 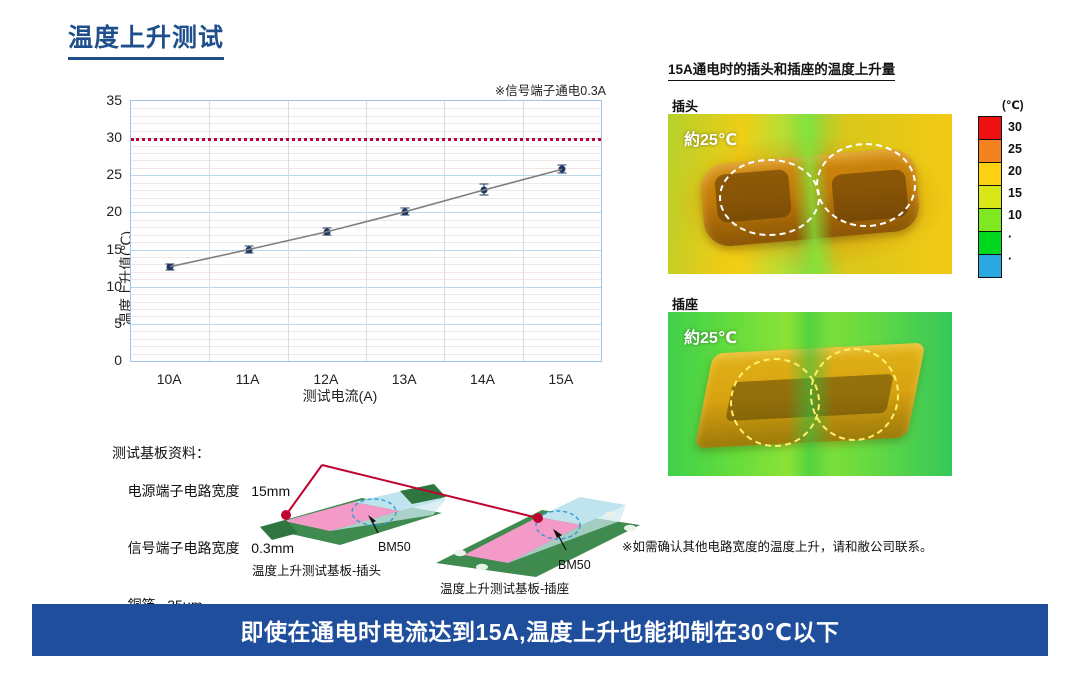 What do you see at coordinates (482, 379) in the screenshot?
I see `x-axis-tick: 14A` at bounding box center [482, 379].